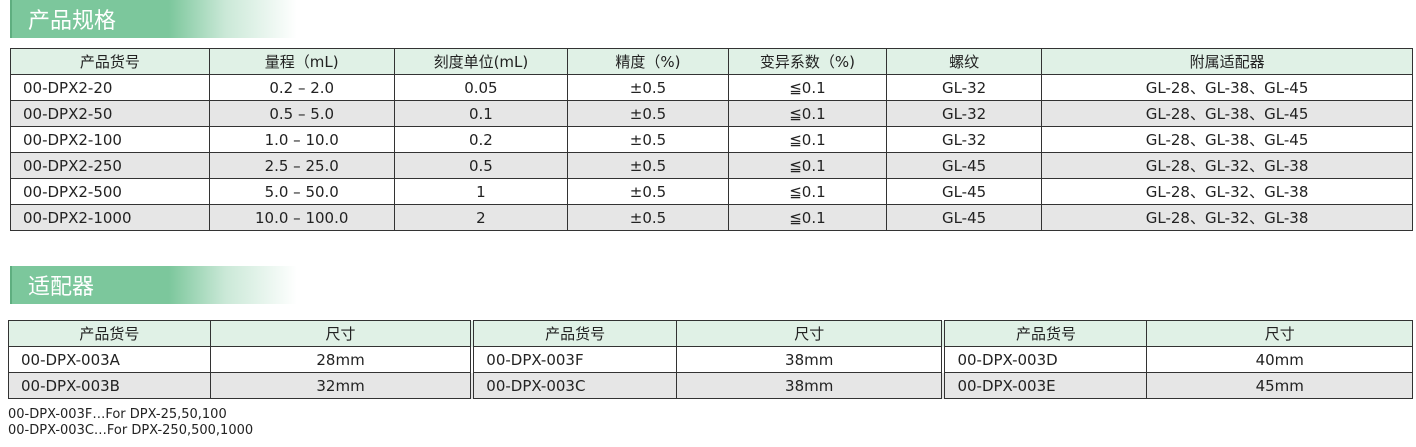  Describe the element at coordinates (110, 191) in the screenshot. I see `table-cell: 00-DPX2-500` at that location.